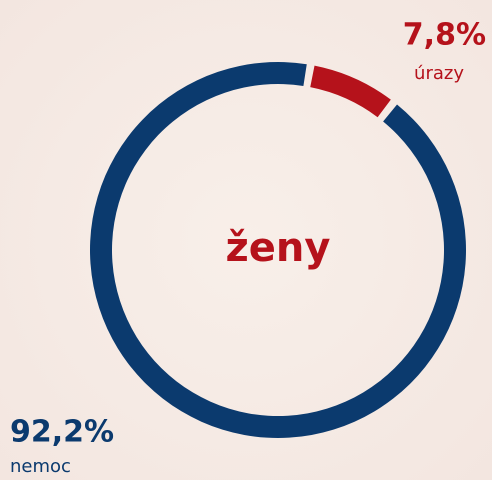  What do you see at coordinates (444, 35) in the screenshot?
I see `value-label: 7,8%` at bounding box center [444, 35].